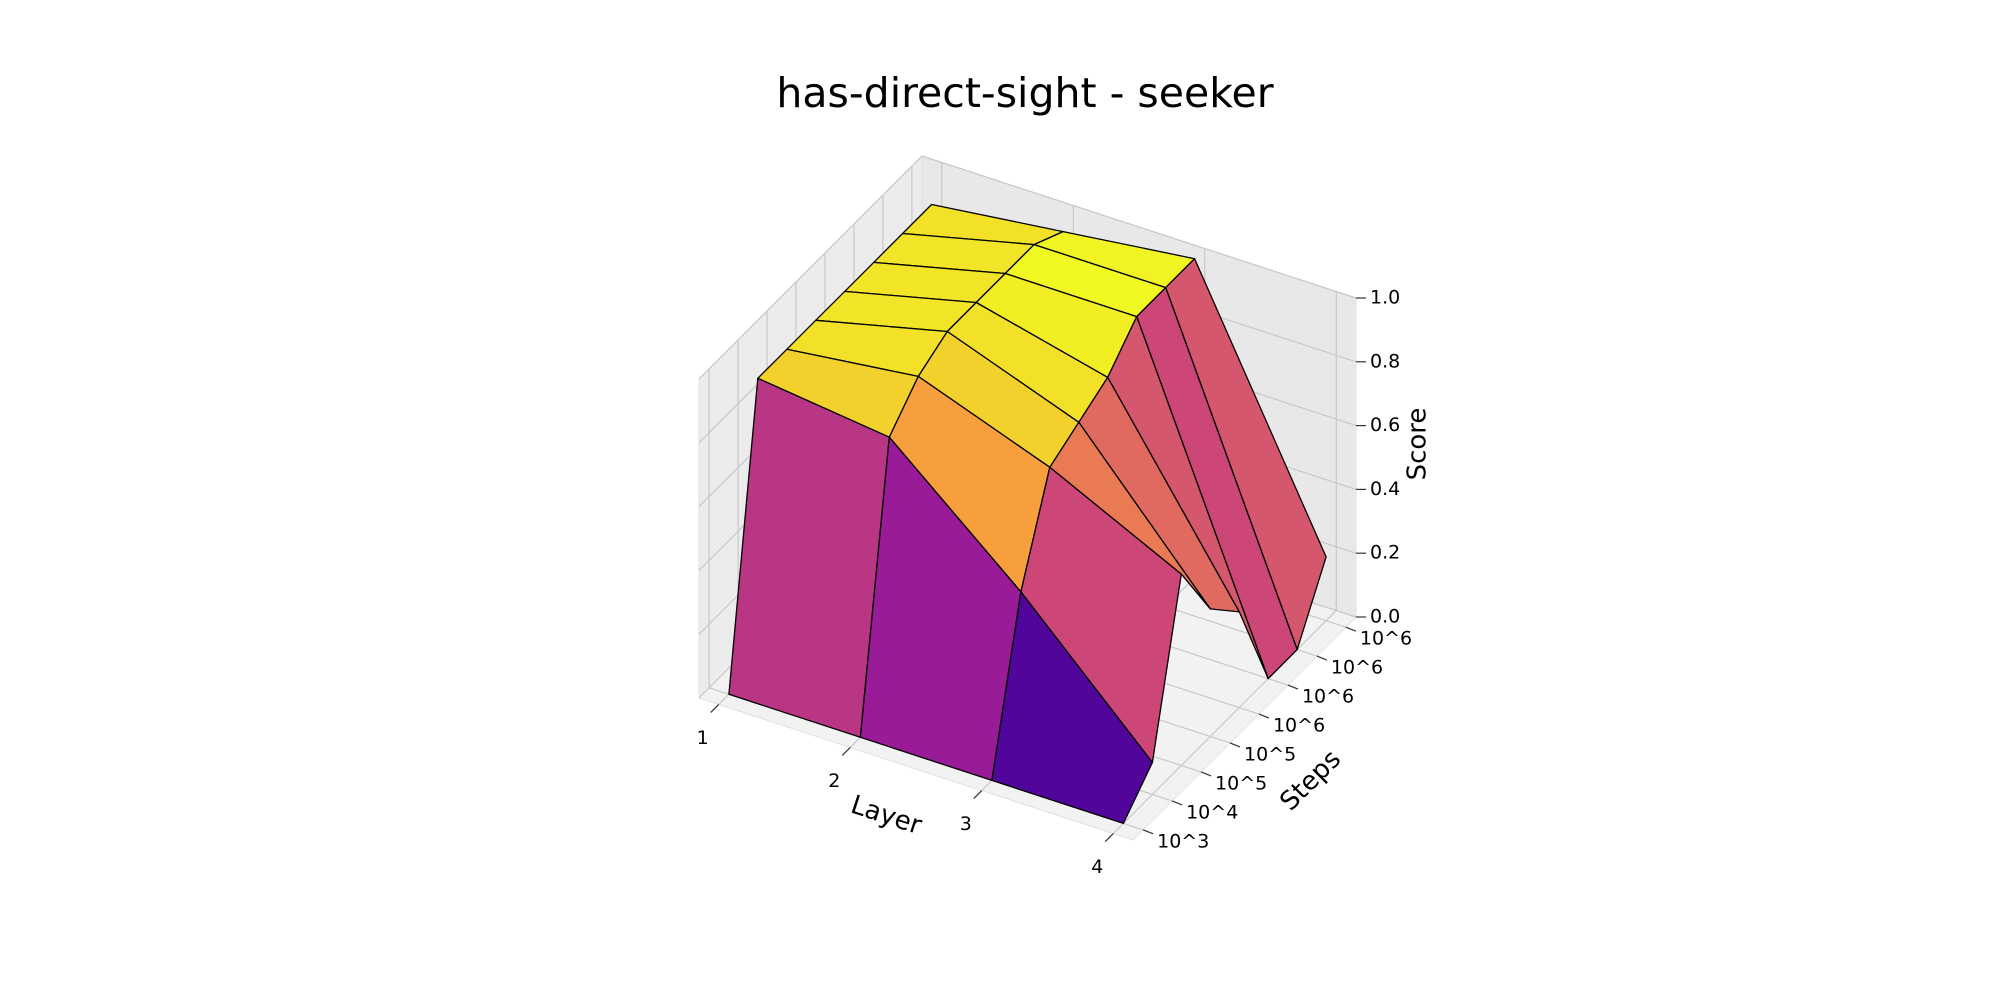 The image size is (2000, 1000). What do you see at coordinates (966, 824) in the screenshot?
I see `x-tick-label: 3` at bounding box center [966, 824].